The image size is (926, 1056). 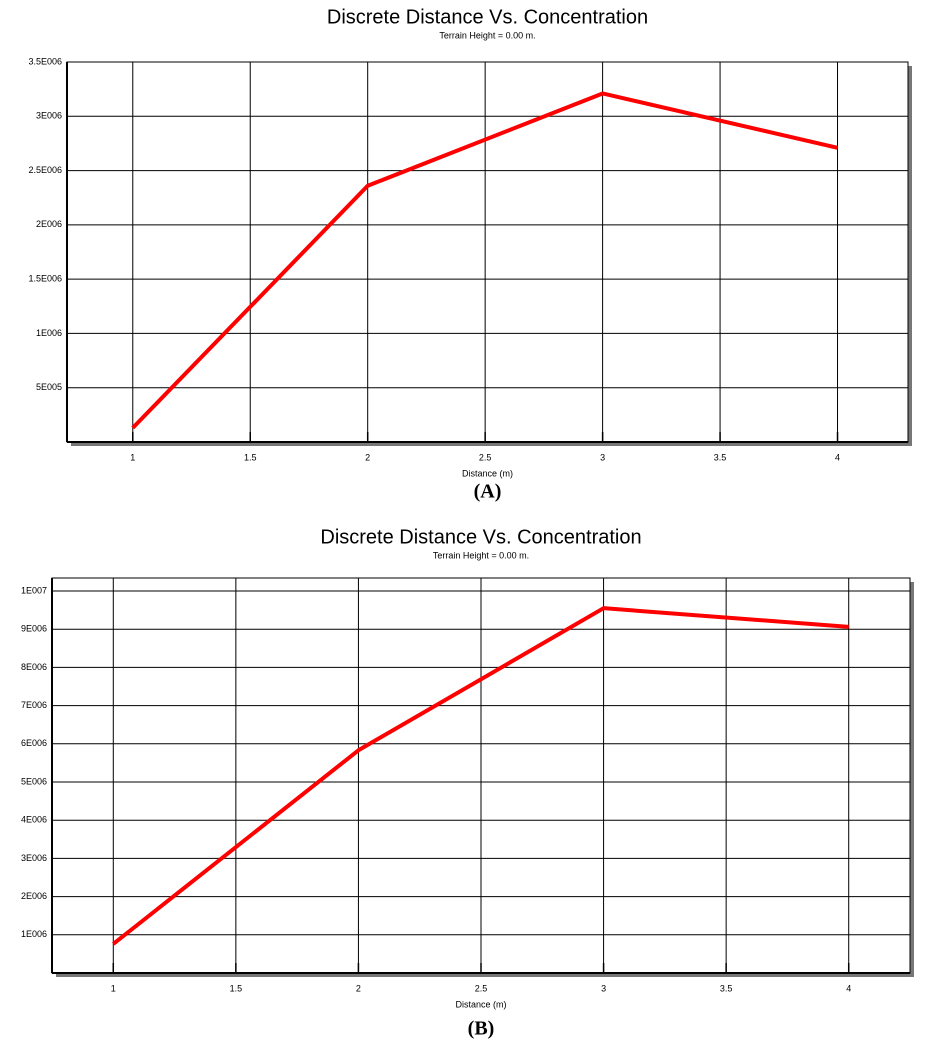 I want to click on y-tick-label: 5E006, so click(x=34, y=781).